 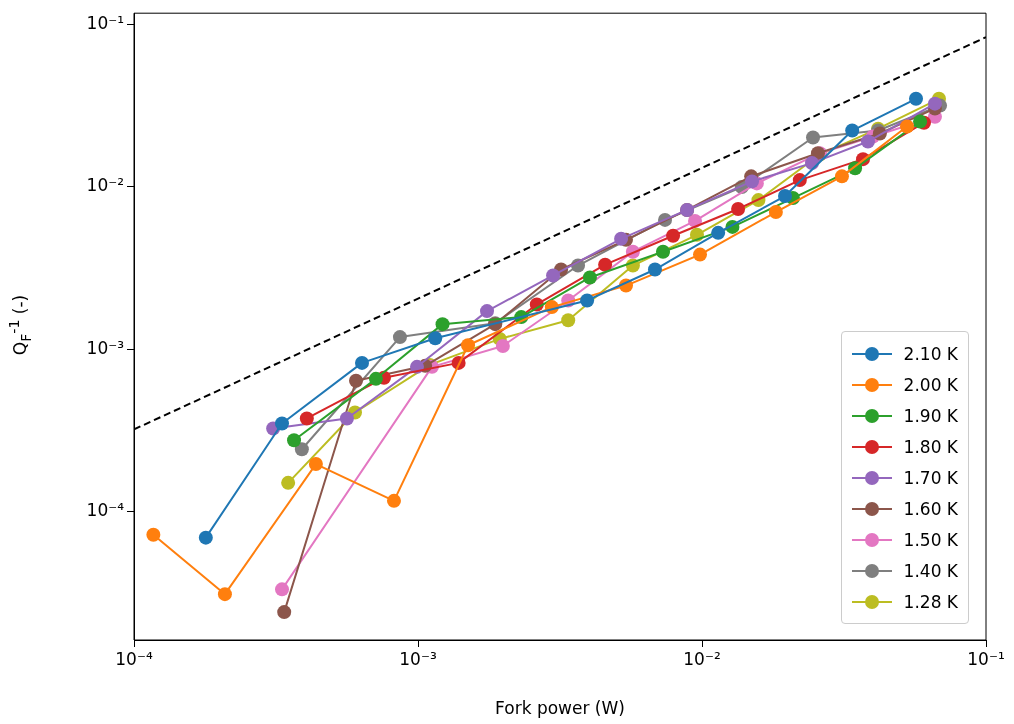 I want to click on legend-label: 2.00 K, so click(x=930, y=384).